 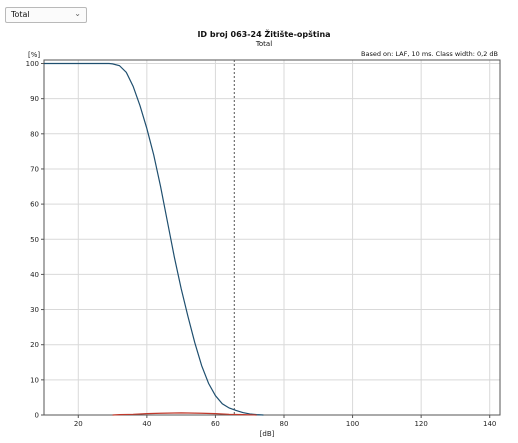 What do you see at coordinates (34, 310) in the screenshot?
I see `y-tick-label: 30` at bounding box center [34, 310].